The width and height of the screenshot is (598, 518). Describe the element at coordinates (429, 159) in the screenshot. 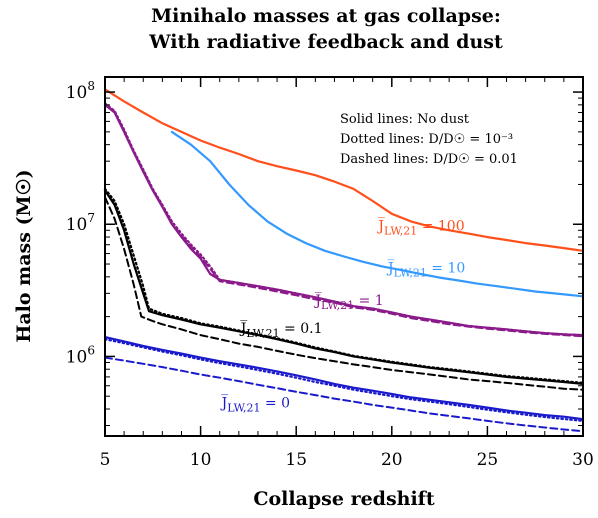

I see `legend-dashed: Dashed lines: D/D☉ = 0.01` at that location.